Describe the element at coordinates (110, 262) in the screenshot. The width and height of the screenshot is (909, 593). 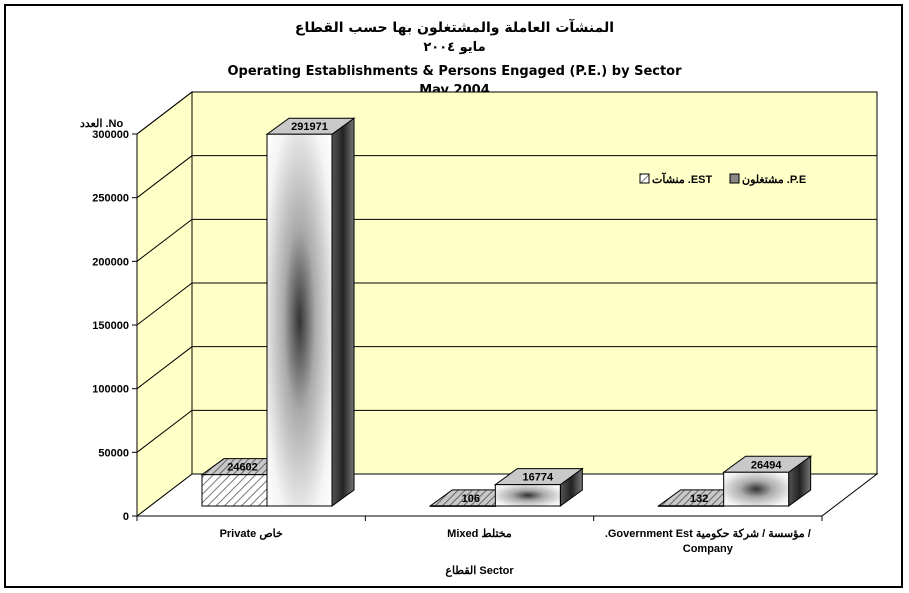
I see `y-tick-label: 200000` at that location.